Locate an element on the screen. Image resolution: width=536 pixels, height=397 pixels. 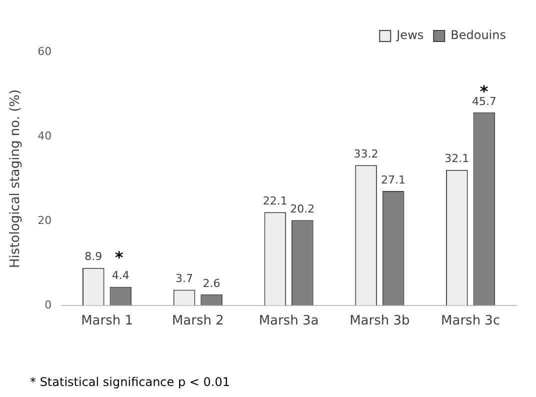
y-tick-label: 20 is located at coordinates (45, 220).